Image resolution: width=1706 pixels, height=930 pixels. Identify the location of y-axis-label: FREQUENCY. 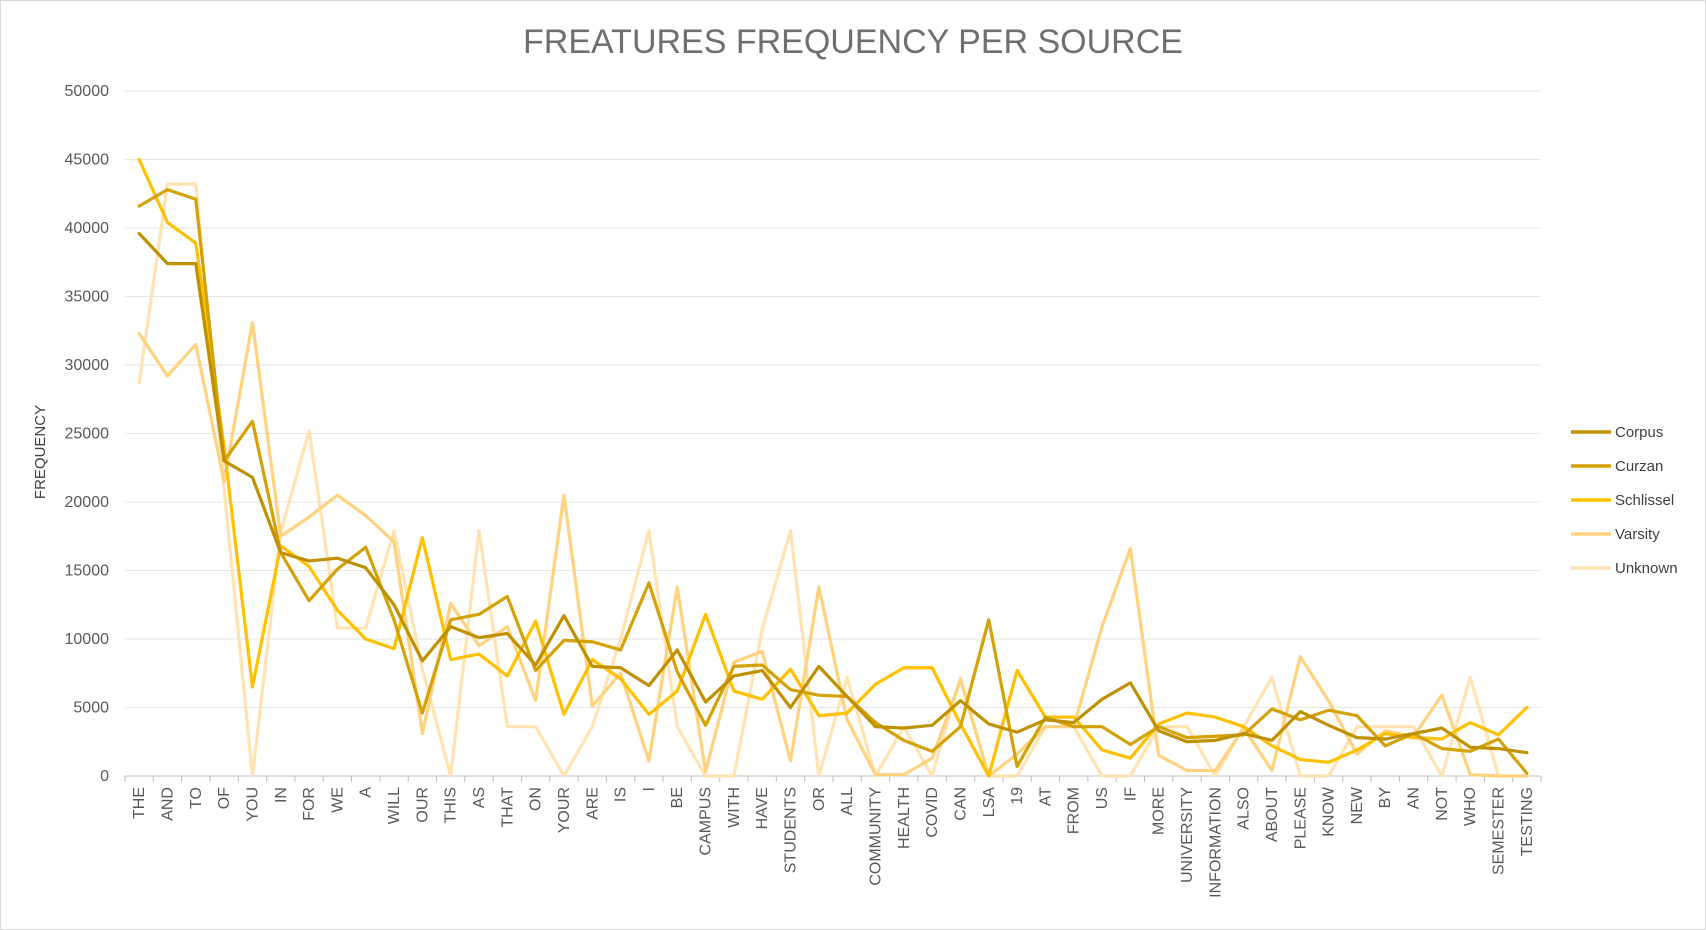
(40, 452).